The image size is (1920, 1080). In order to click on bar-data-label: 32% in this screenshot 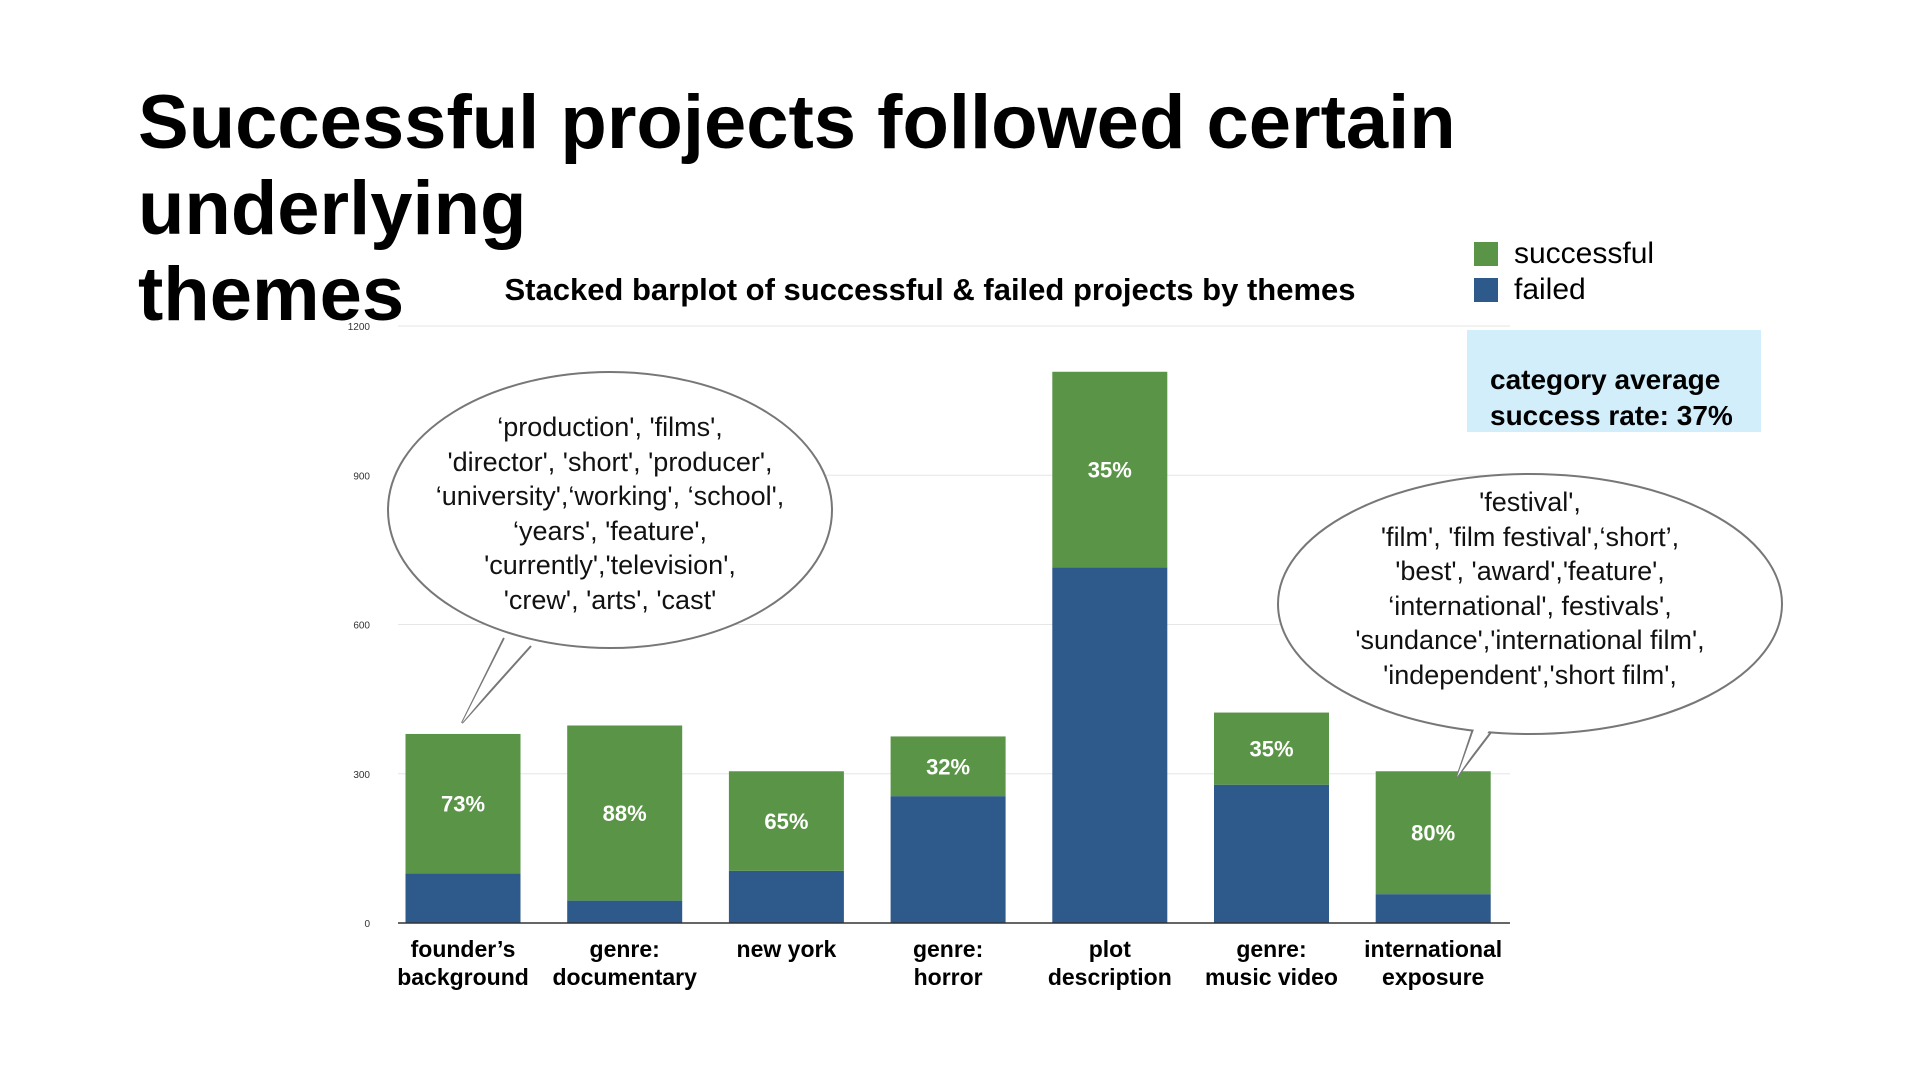, I will do `click(948, 766)`.